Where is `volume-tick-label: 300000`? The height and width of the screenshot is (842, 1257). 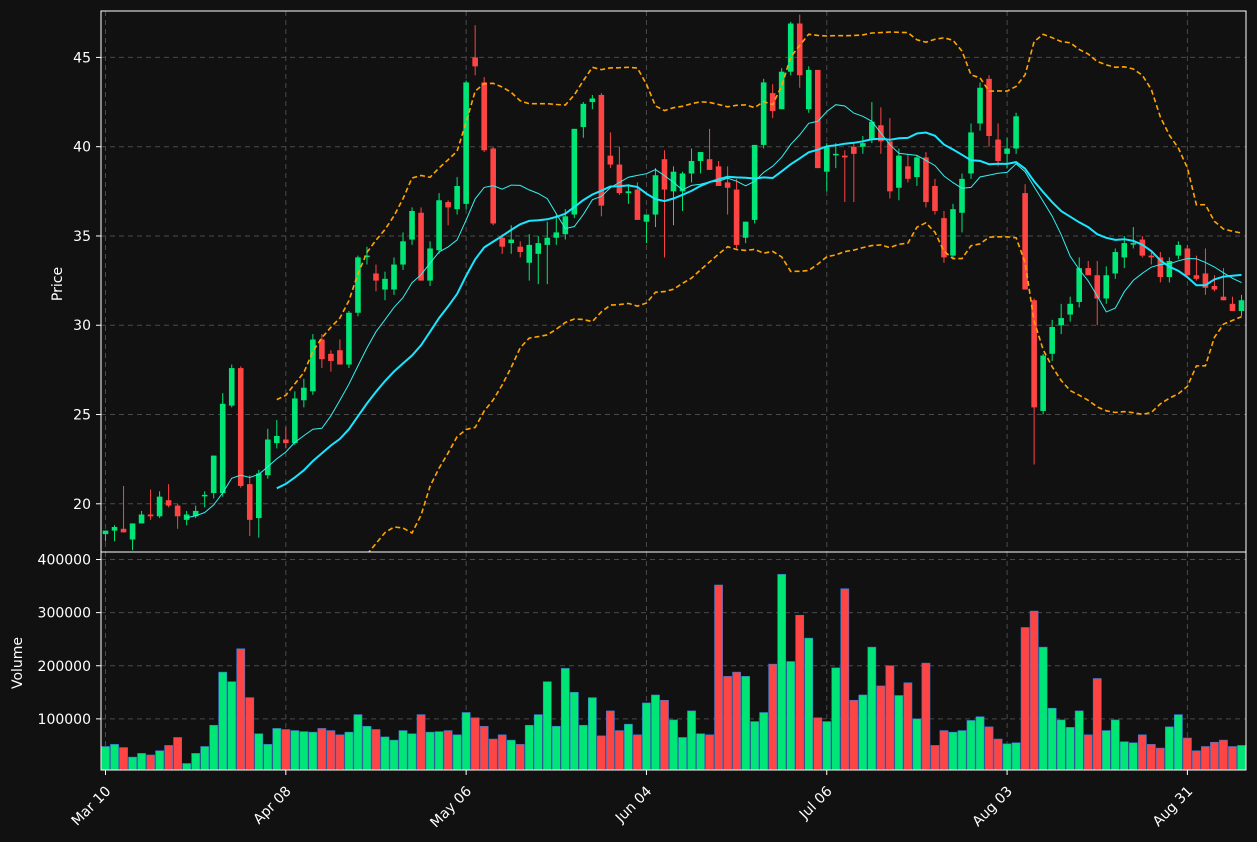 volume-tick-label: 300000 is located at coordinates (64, 614).